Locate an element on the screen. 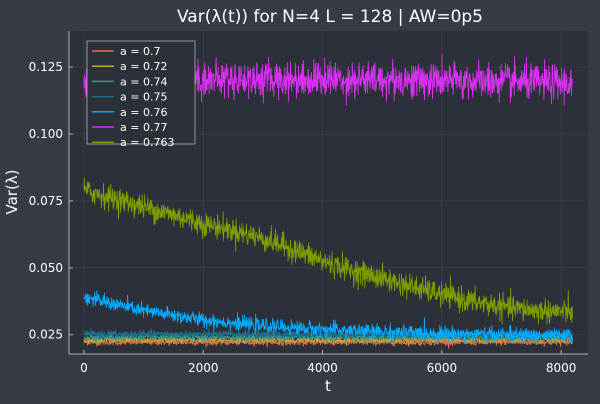 This screenshot has width=600, height=404. x-tick-label: 4000 is located at coordinates (322, 368).